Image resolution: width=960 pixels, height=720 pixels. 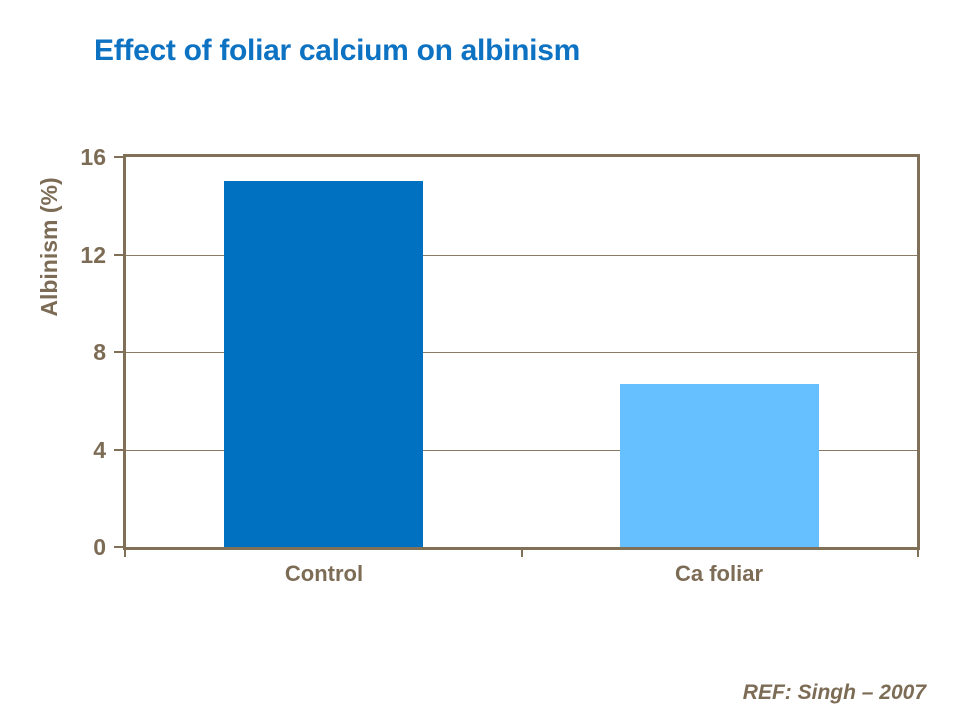 What do you see at coordinates (99, 547) in the screenshot?
I see `y-tick-label: 0` at bounding box center [99, 547].